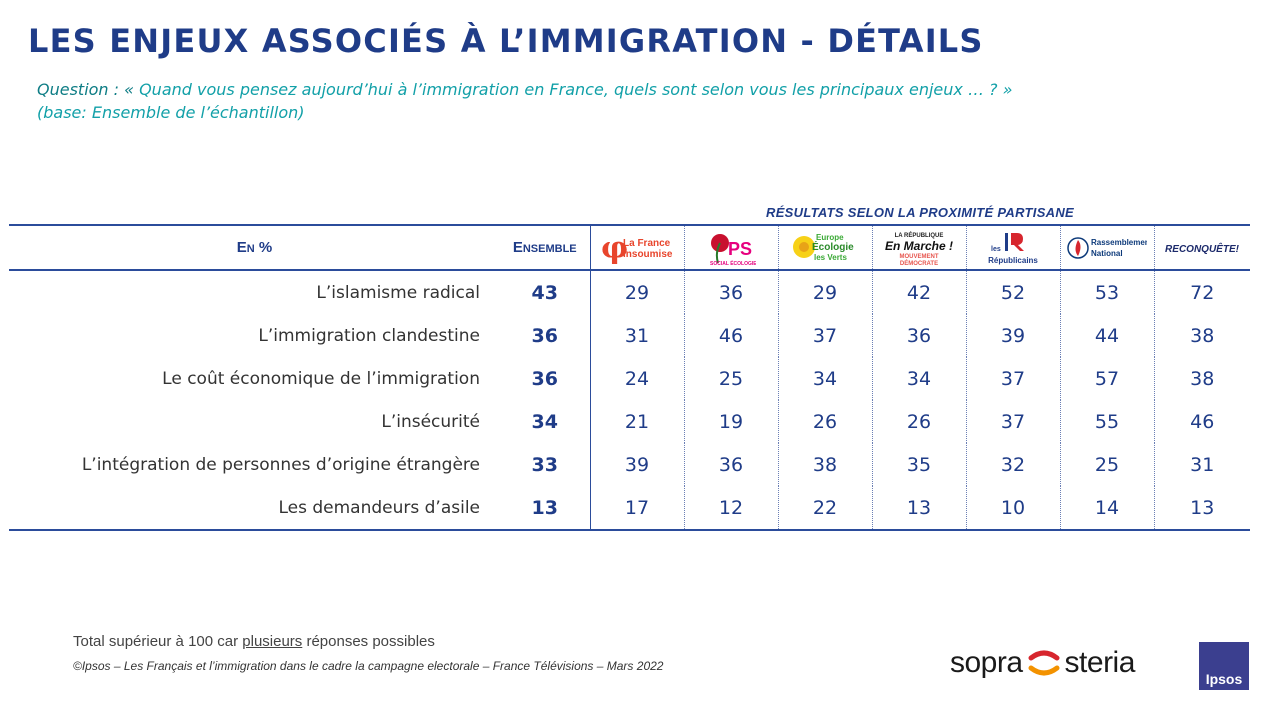 This screenshot has width=1280, height=705. I want to click on cell-reconquete: 13, so click(1201, 508).